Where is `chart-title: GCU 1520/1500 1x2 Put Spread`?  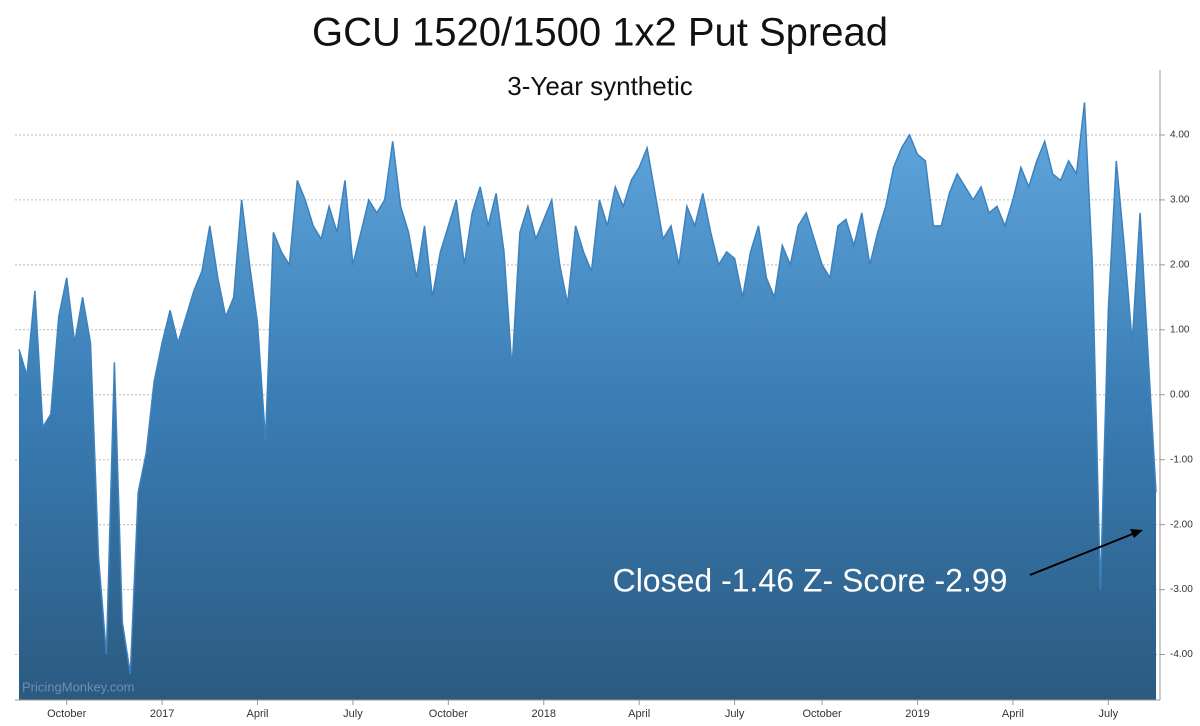 chart-title: GCU 1520/1500 1x2 Put Spread is located at coordinates (600, 33).